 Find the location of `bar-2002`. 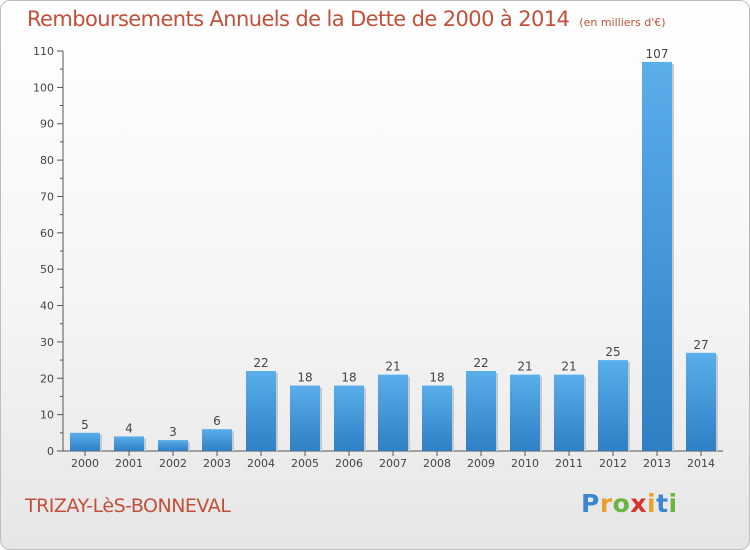

bar-2002 is located at coordinates (173, 445).